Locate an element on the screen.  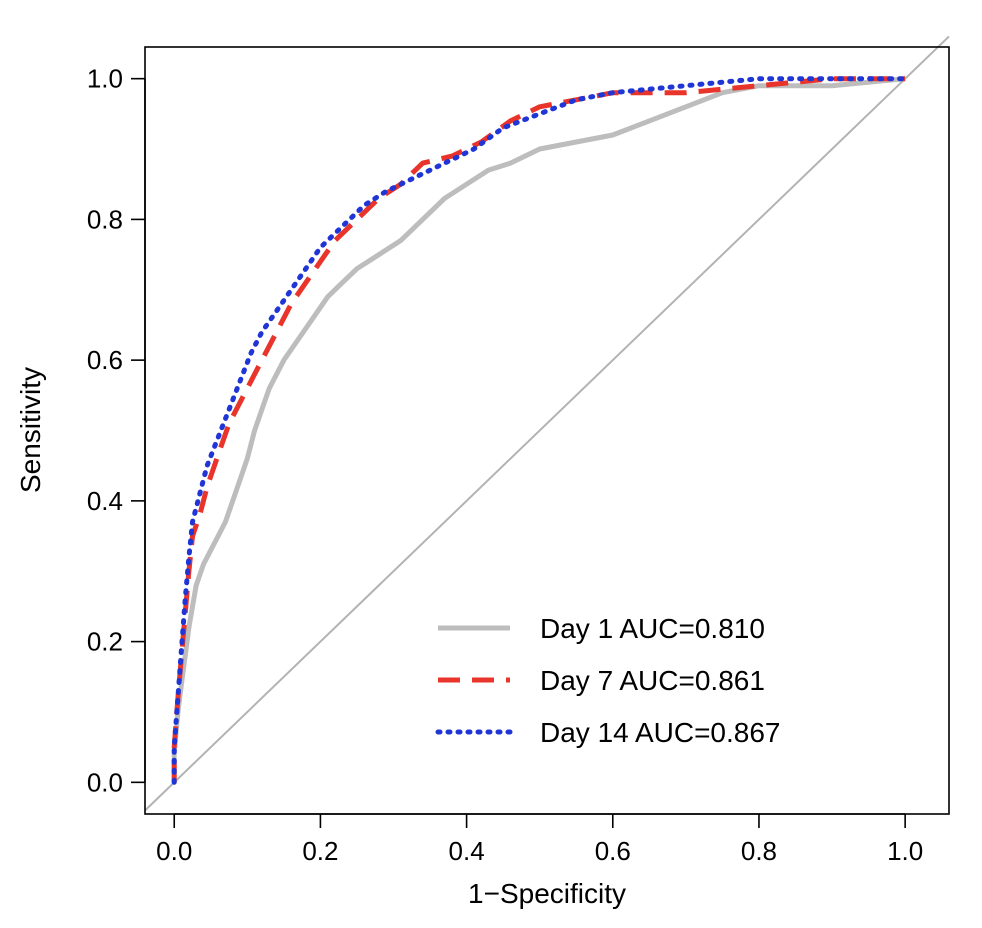
x-tick-label: 1.0 is located at coordinates (905, 851).